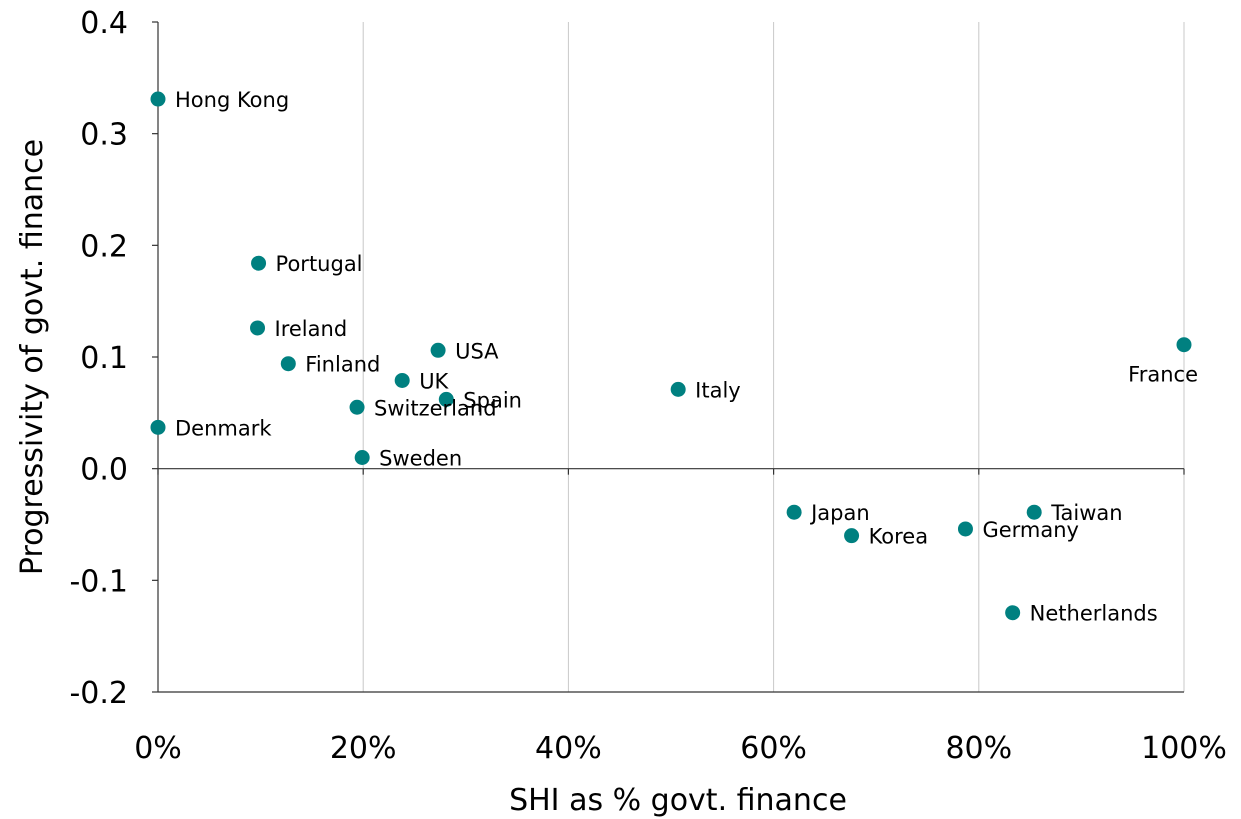 The width and height of the screenshot is (1241, 819). What do you see at coordinates (319, 264) in the screenshot?
I see `data-label: Portugal` at bounding box center [319, 264].